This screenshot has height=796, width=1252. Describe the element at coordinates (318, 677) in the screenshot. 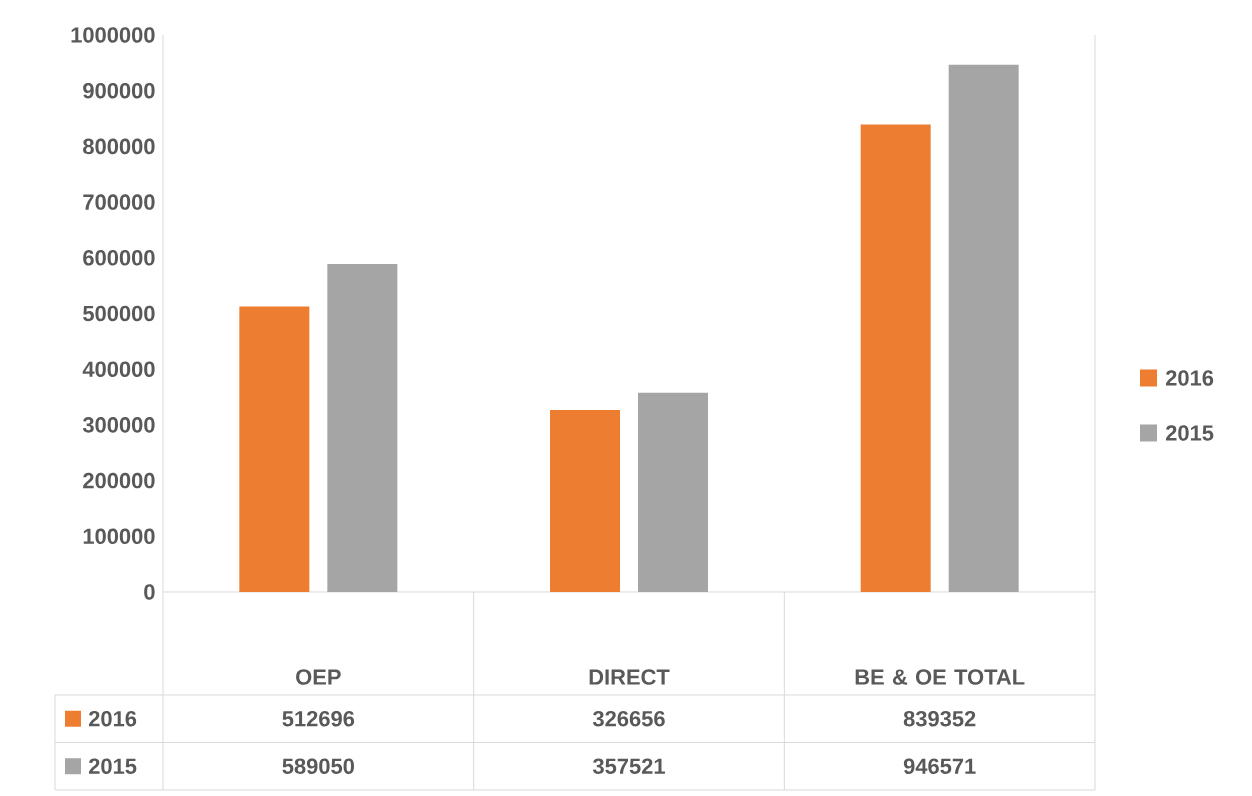

I see `x-tick-label: OEP` at that location.